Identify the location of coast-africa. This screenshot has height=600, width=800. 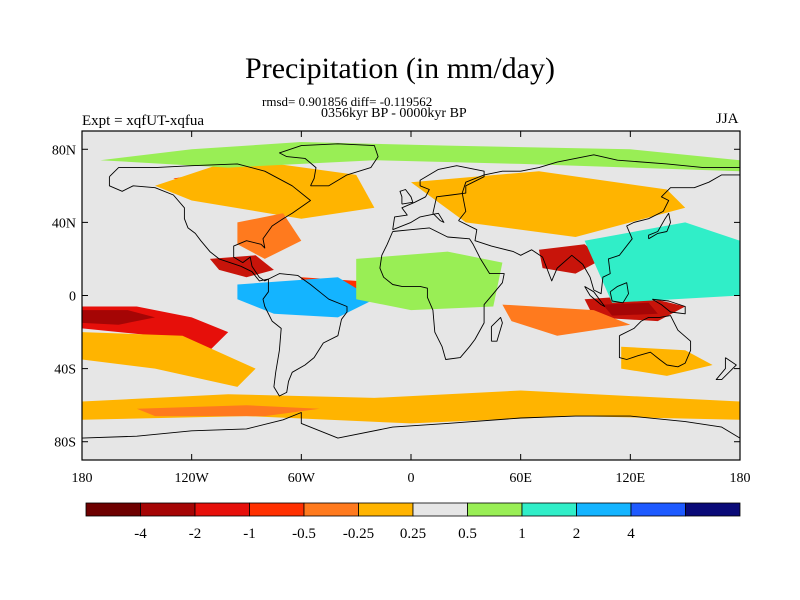
(442, 293).